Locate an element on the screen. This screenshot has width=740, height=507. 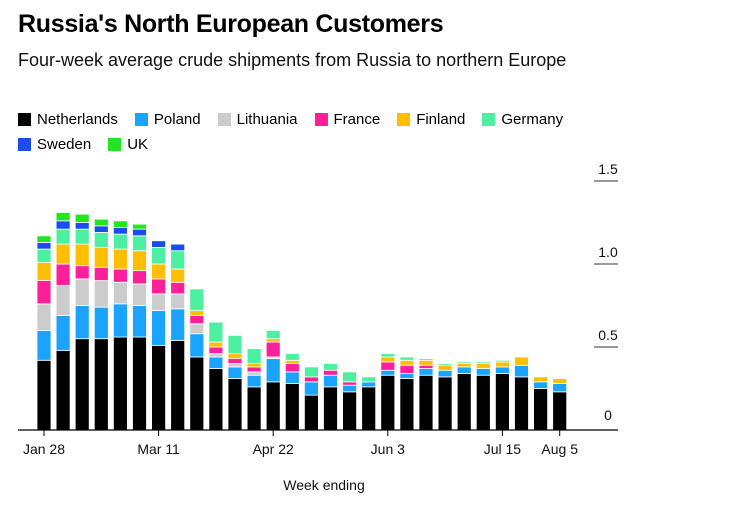
x-tick-label: Aug 5 is located at coordinates (559, 449).